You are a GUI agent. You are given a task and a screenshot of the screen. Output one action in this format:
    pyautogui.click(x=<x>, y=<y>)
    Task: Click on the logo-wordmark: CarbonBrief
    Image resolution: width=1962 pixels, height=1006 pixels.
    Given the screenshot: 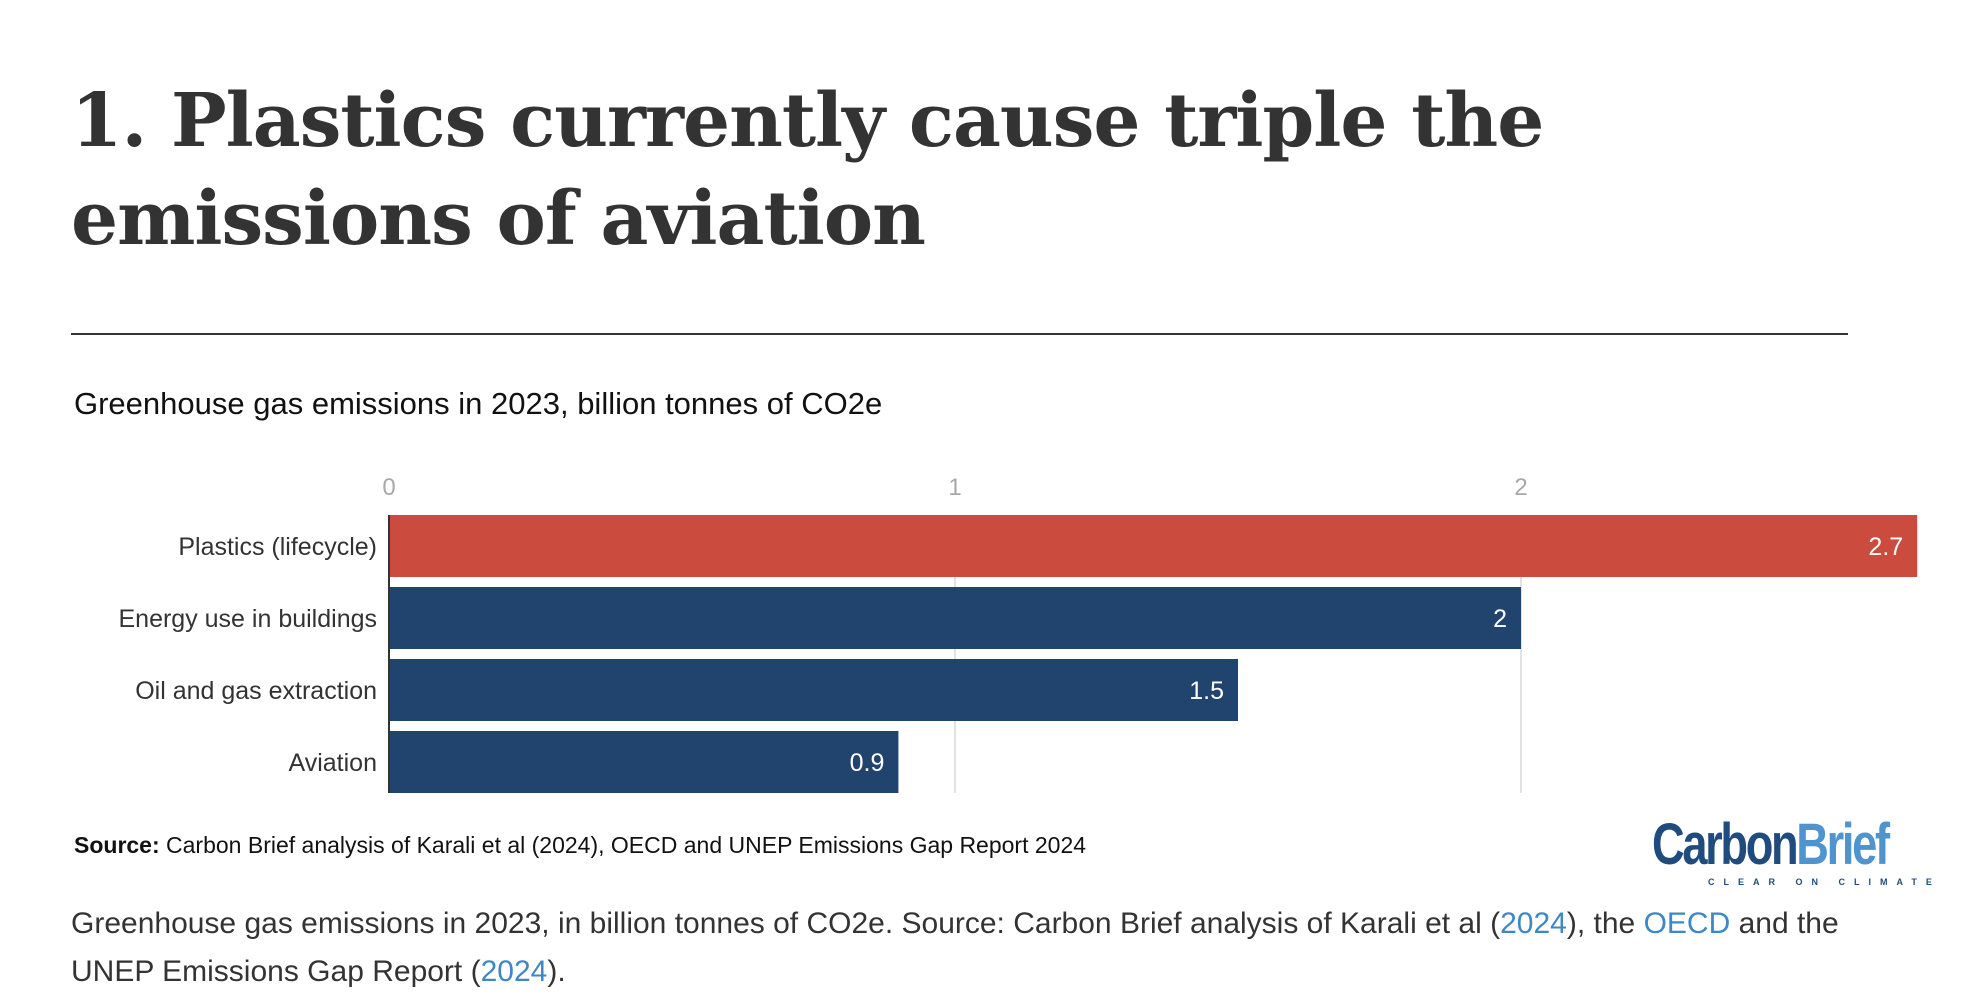 What is the action you would take?
    pyautogui.click(x=1771, y=844)
    